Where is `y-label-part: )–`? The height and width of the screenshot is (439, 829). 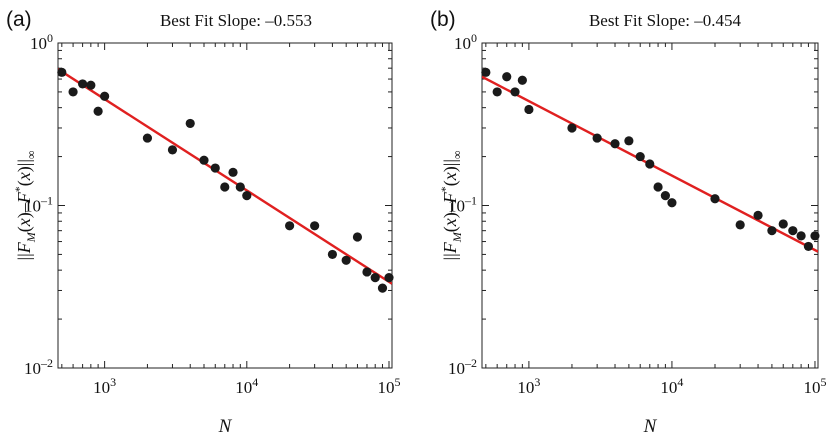
y-label-part: )– is located at coordinates (450, 210).